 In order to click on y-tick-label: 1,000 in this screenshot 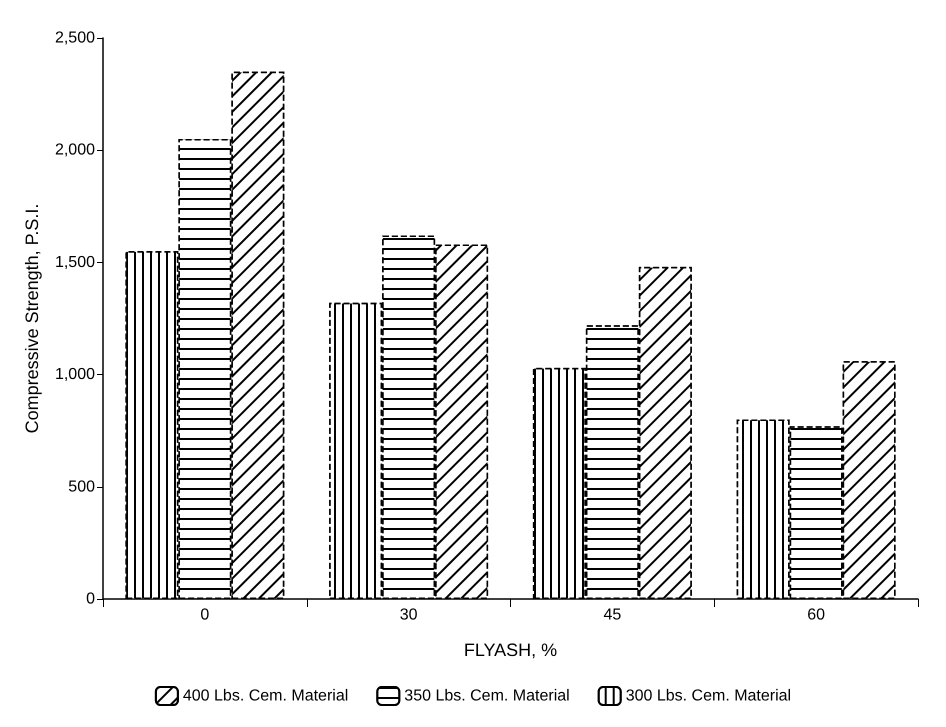, I will do `click(75, 375)`.